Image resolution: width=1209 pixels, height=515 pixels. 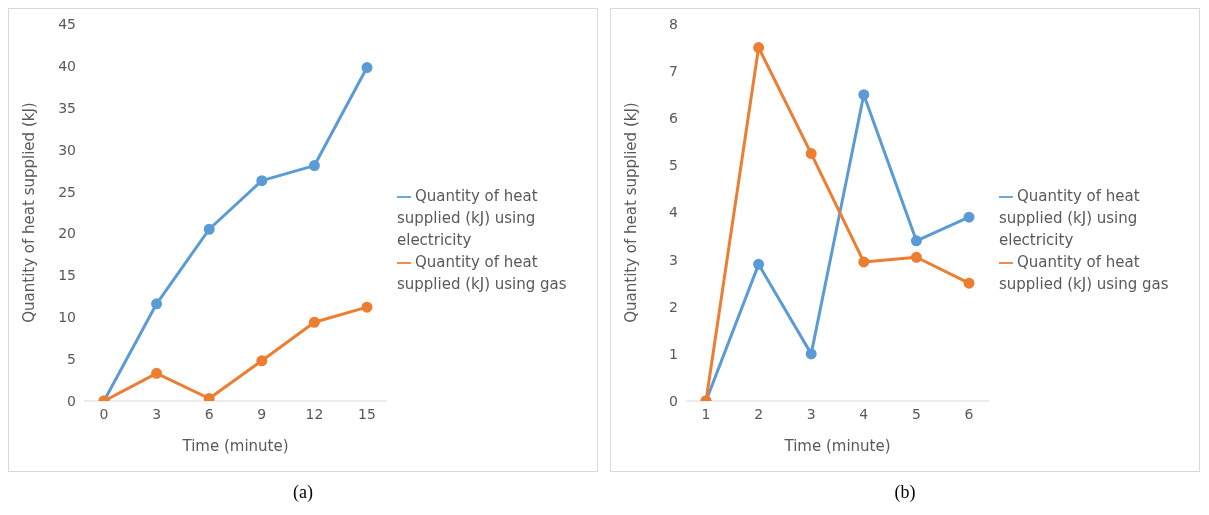 What do you see at coordinates (67, 233) in the screenshot?
I see `y-tick-label: 20` at bounding box center [67, 233].